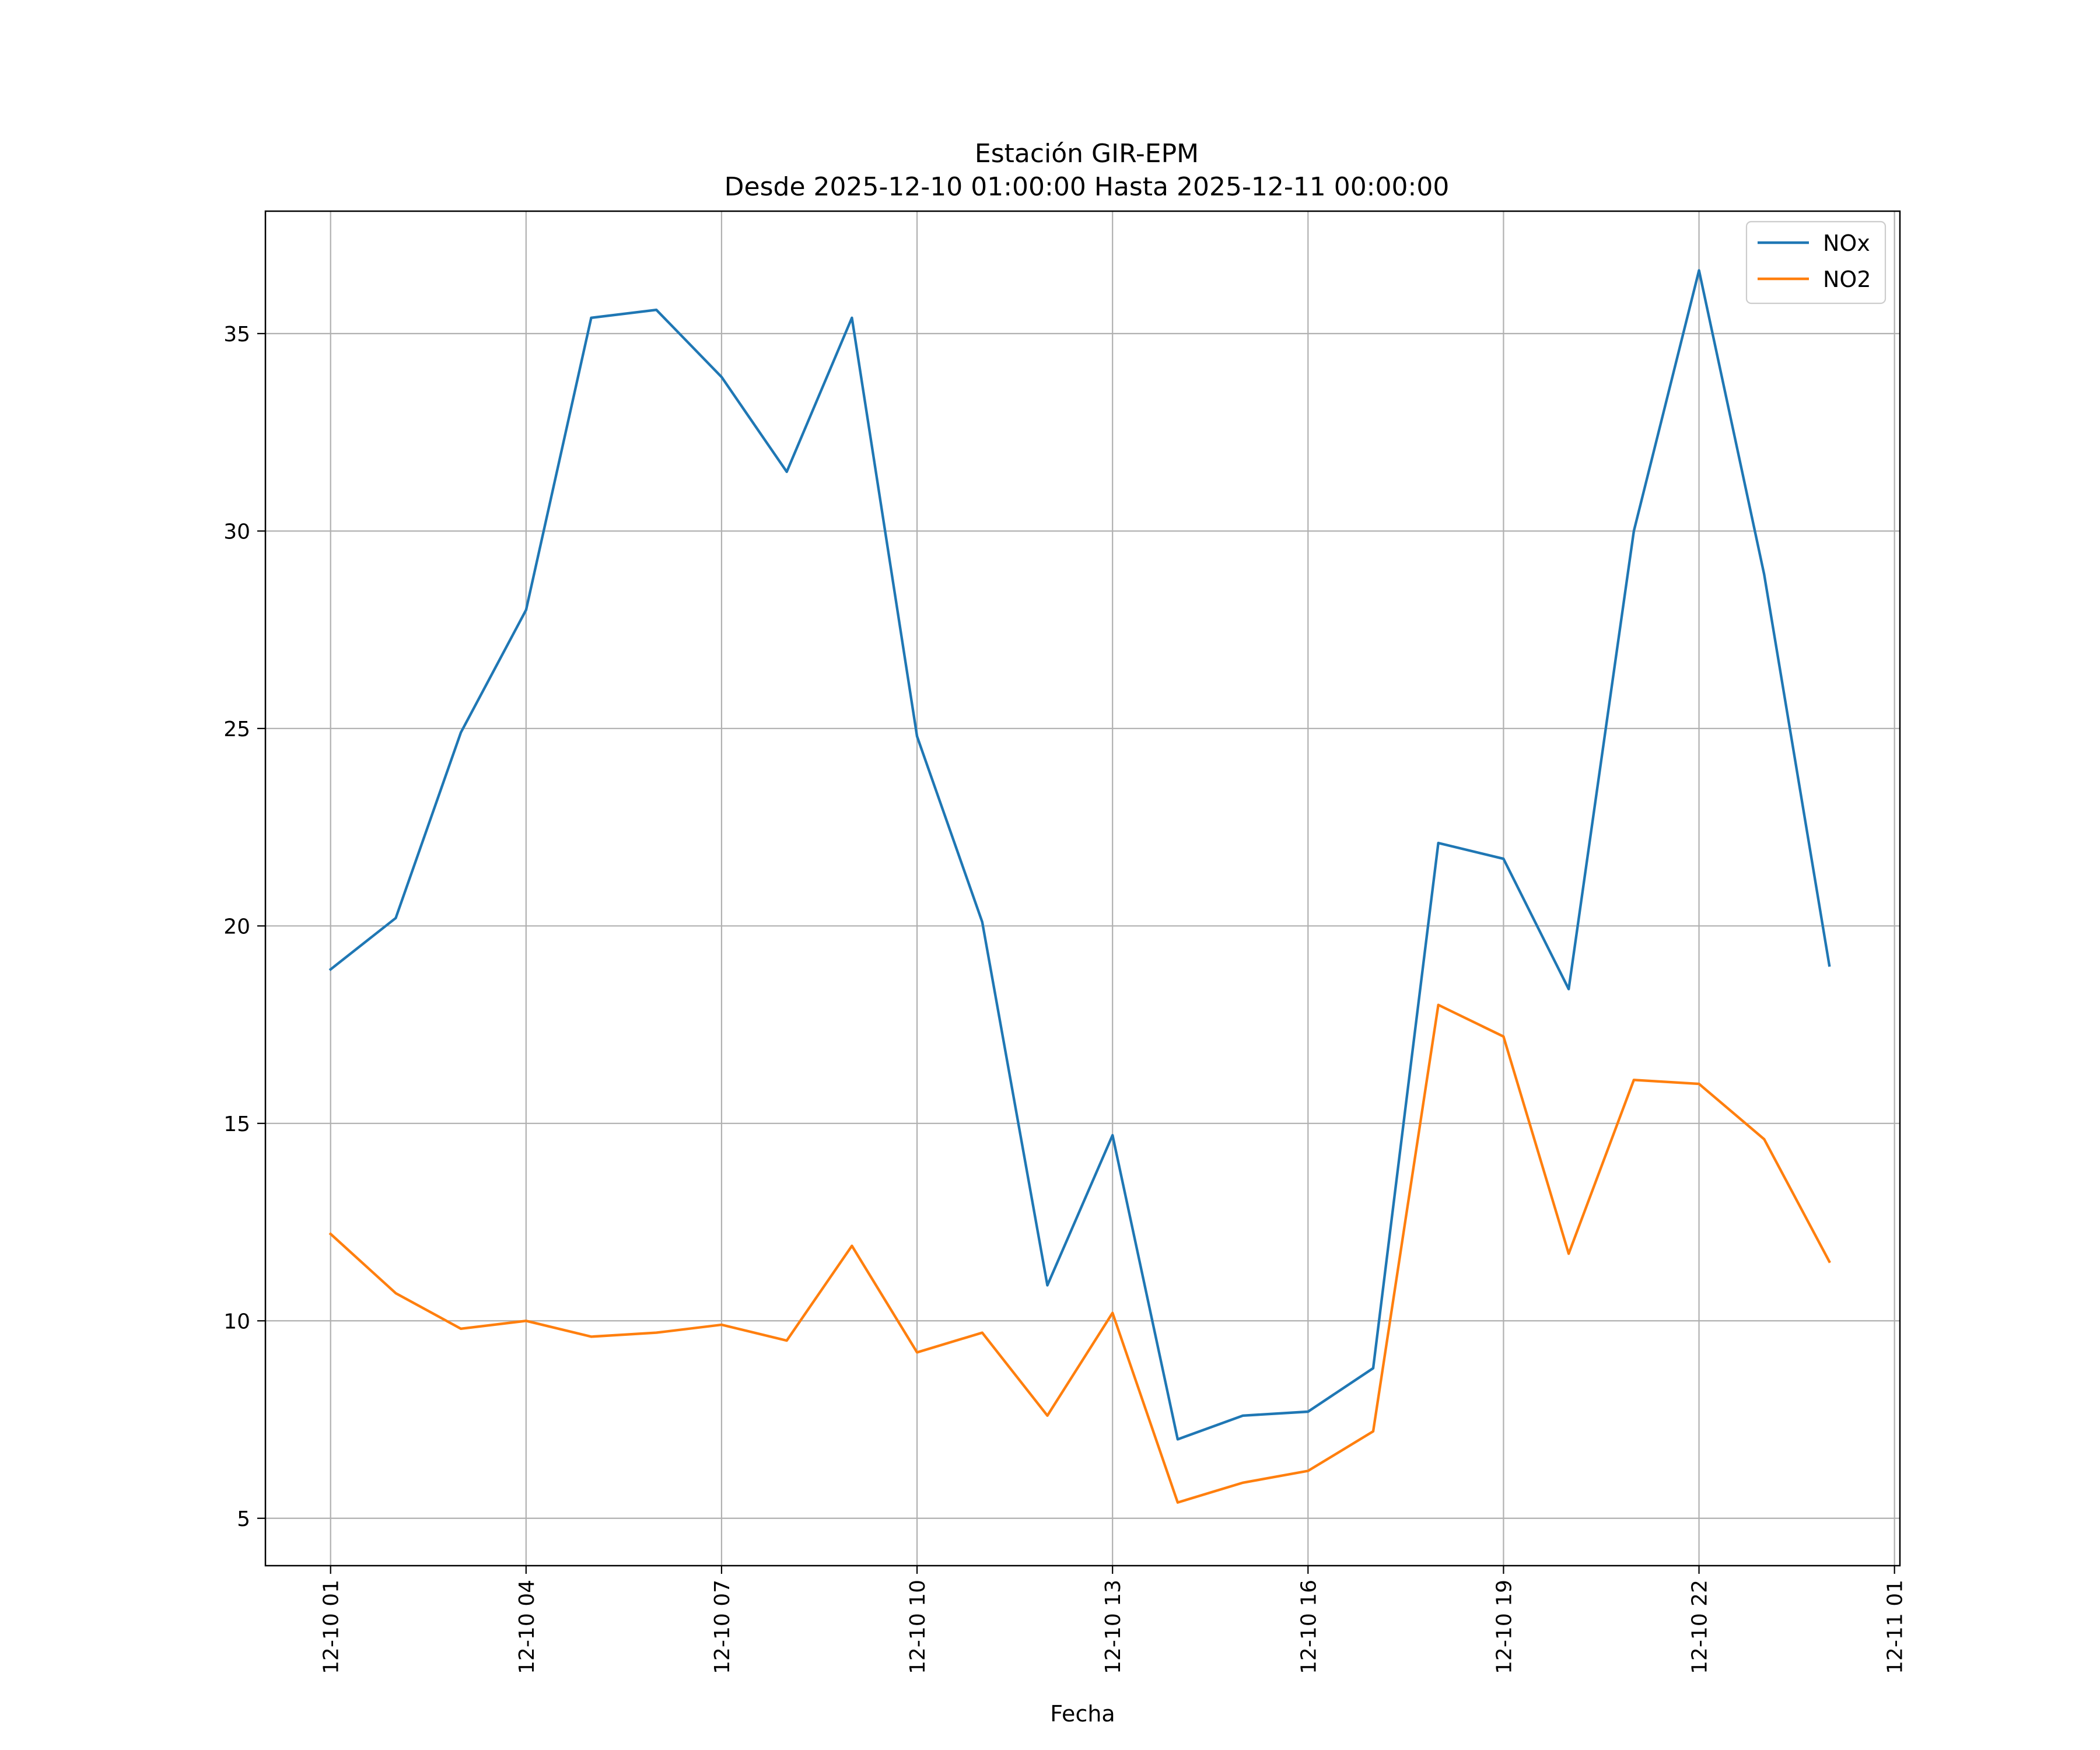 The height and width of the screenshot is (1750, 2100). What do you see at coordinates (1087, 154) in the screenshot?
I see `chart-title: Estación GIR-EPM` at bounding box center [1087, 154].